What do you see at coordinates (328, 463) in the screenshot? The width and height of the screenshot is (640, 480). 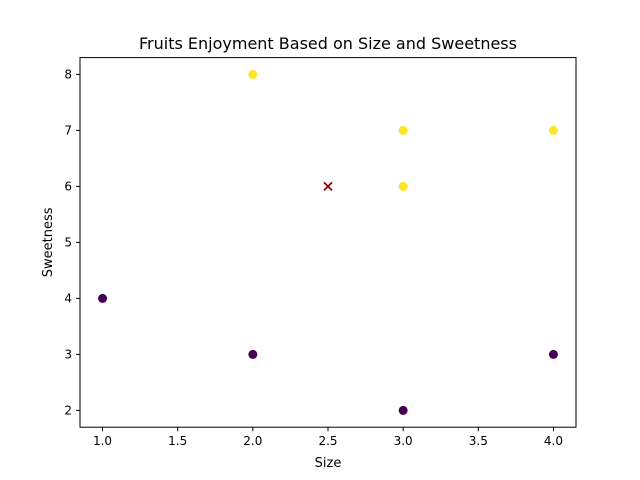 I see `x-axis-label: Size` at bounding box center [328, 463].